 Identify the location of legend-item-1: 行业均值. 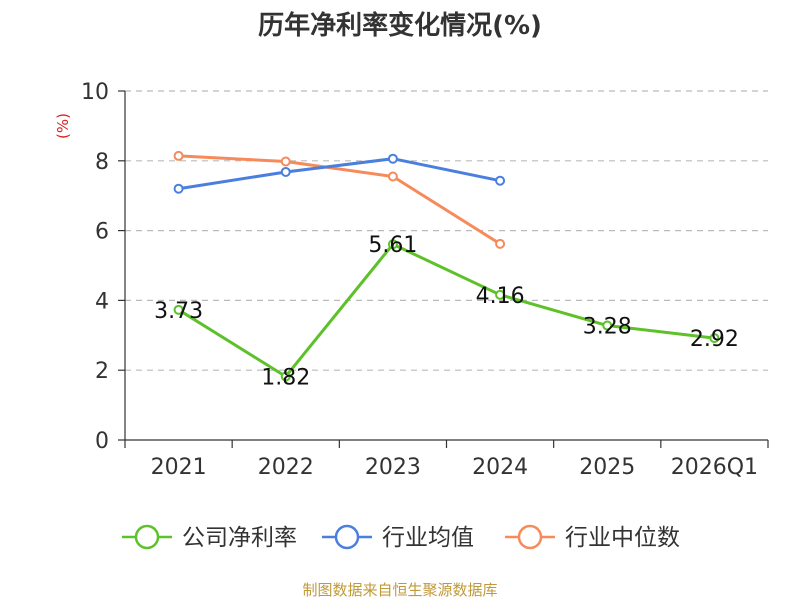
(398, 537).